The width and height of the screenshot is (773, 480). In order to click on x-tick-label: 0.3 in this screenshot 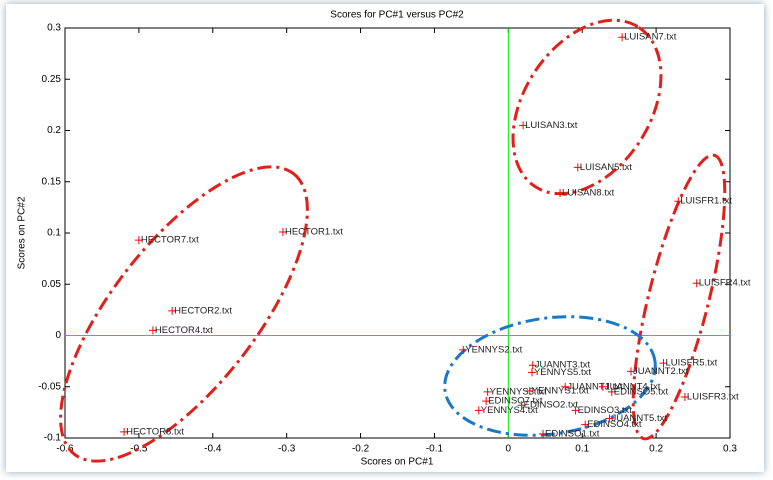, I will do `click(730, 449)`.